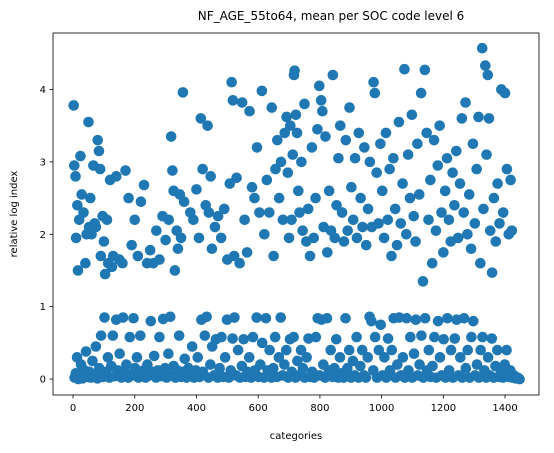 The image size is (554, 453). Describe the element at coordinates (296, 436) in the screenshot. I see `x-axis-label: categories` at that location.